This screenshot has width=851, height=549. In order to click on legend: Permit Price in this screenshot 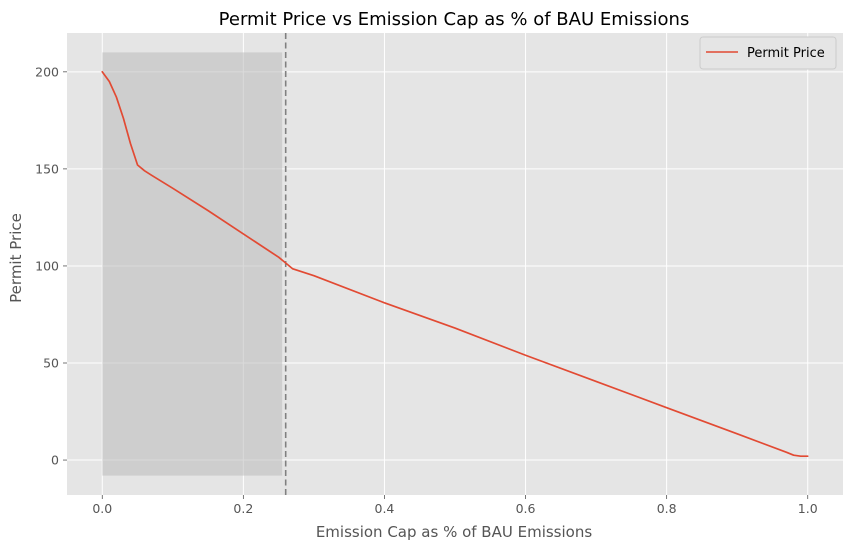, I will do `click(768, 53)`.